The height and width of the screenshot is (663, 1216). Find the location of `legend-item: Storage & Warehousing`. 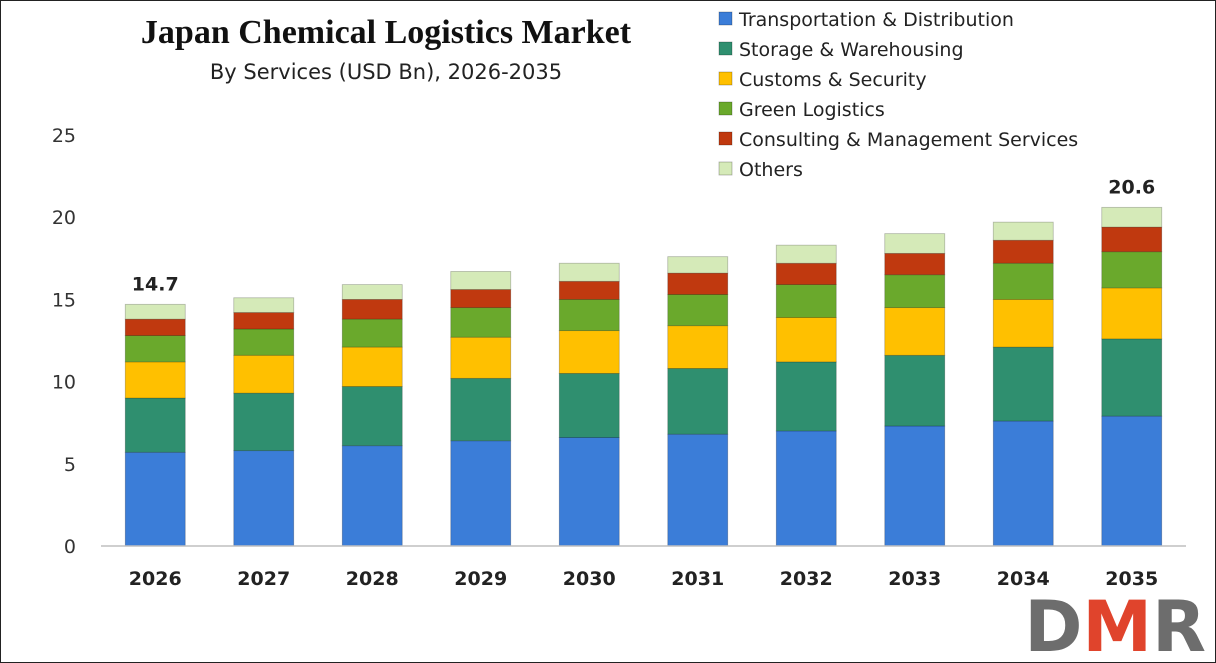

legend-item: Storage & Warehousing is located at coordinates (841, 50).